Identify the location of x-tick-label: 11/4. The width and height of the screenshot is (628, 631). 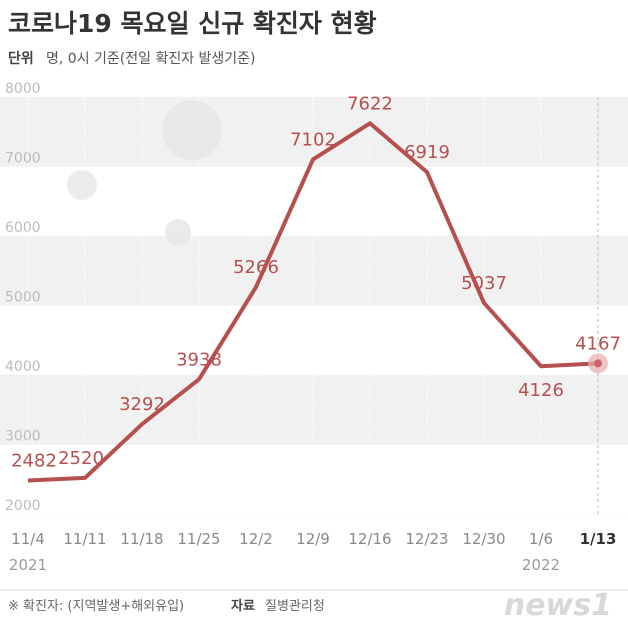
(28, 539).